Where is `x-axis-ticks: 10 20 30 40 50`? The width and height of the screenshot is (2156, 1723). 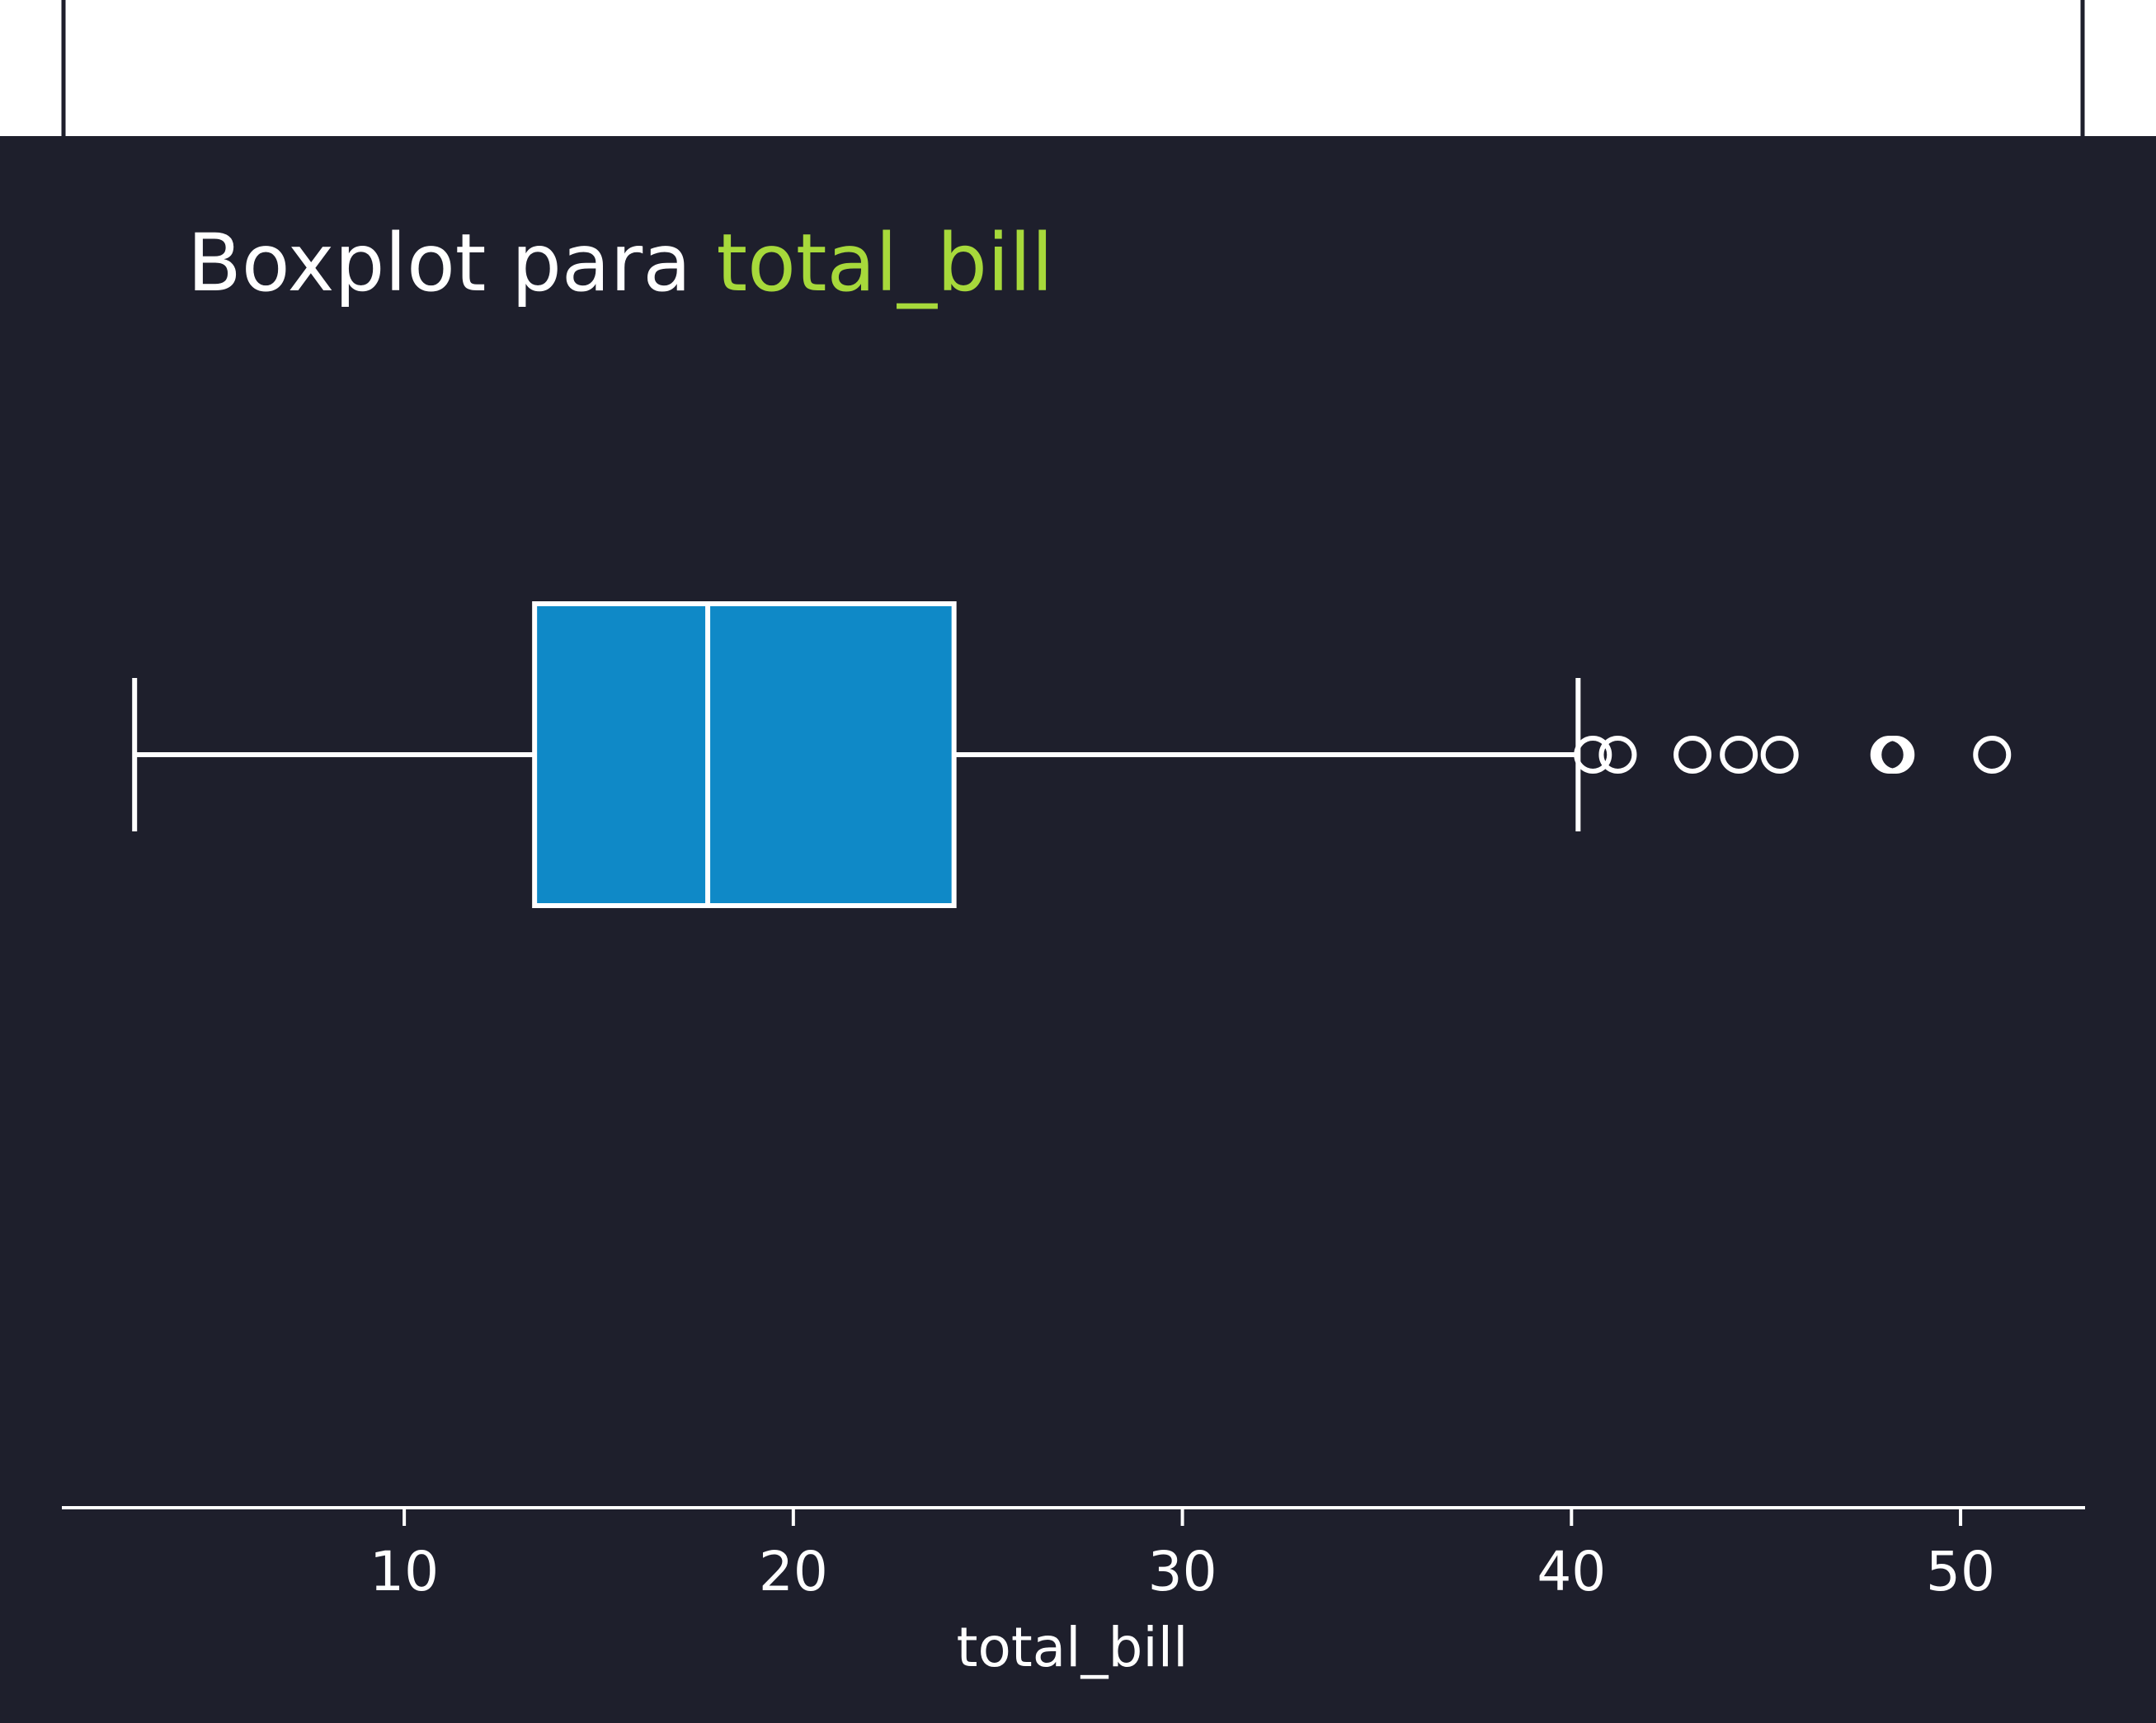
x-axis-ticks: 10 20 30 40 50 is located at coordinates (1182, 1555).